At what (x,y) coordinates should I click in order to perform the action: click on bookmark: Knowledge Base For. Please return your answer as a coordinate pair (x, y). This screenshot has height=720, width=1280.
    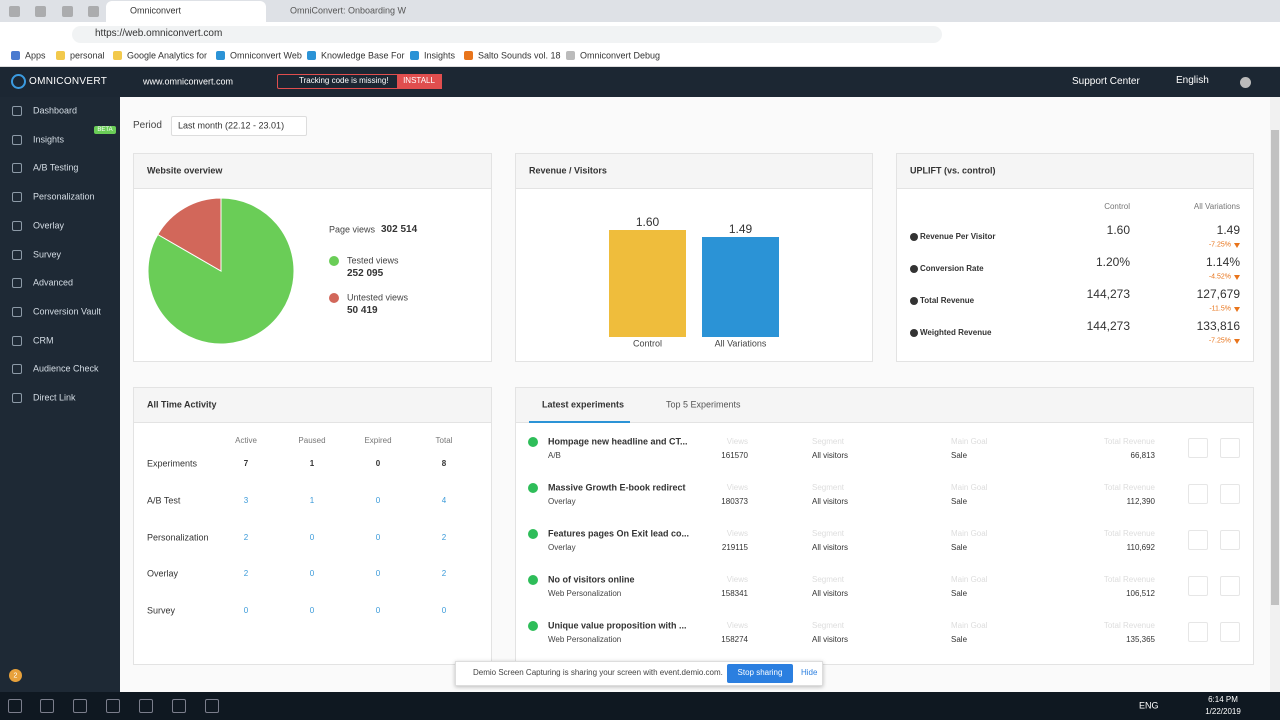
    Looking at the image, I should click on (363, 55).